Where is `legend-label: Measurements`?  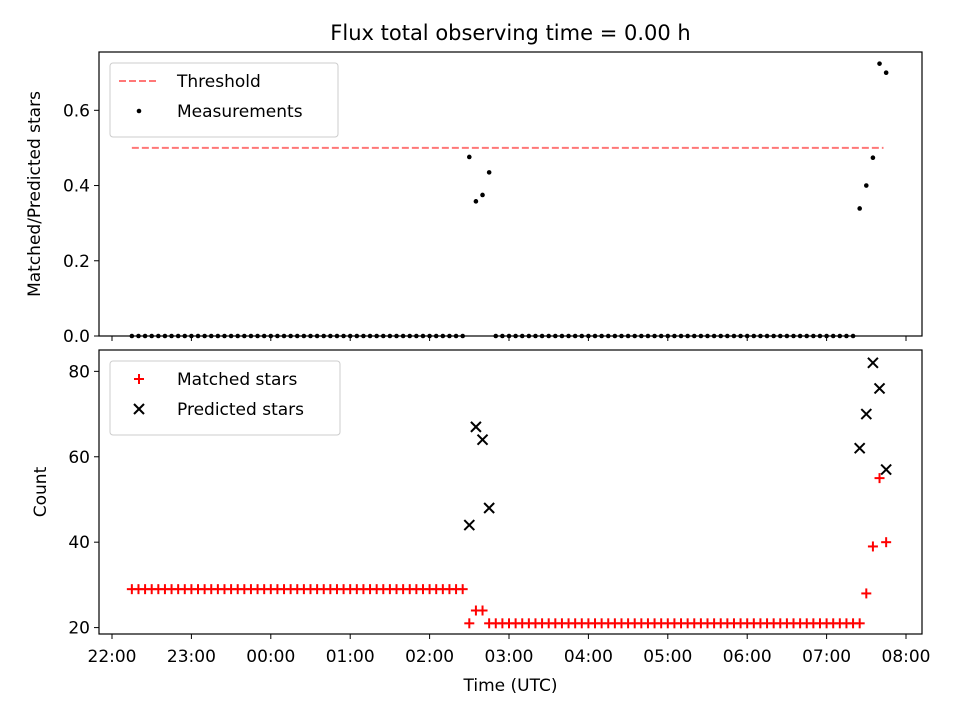
legend-label: Measurements is located at coordinates (240, 112).